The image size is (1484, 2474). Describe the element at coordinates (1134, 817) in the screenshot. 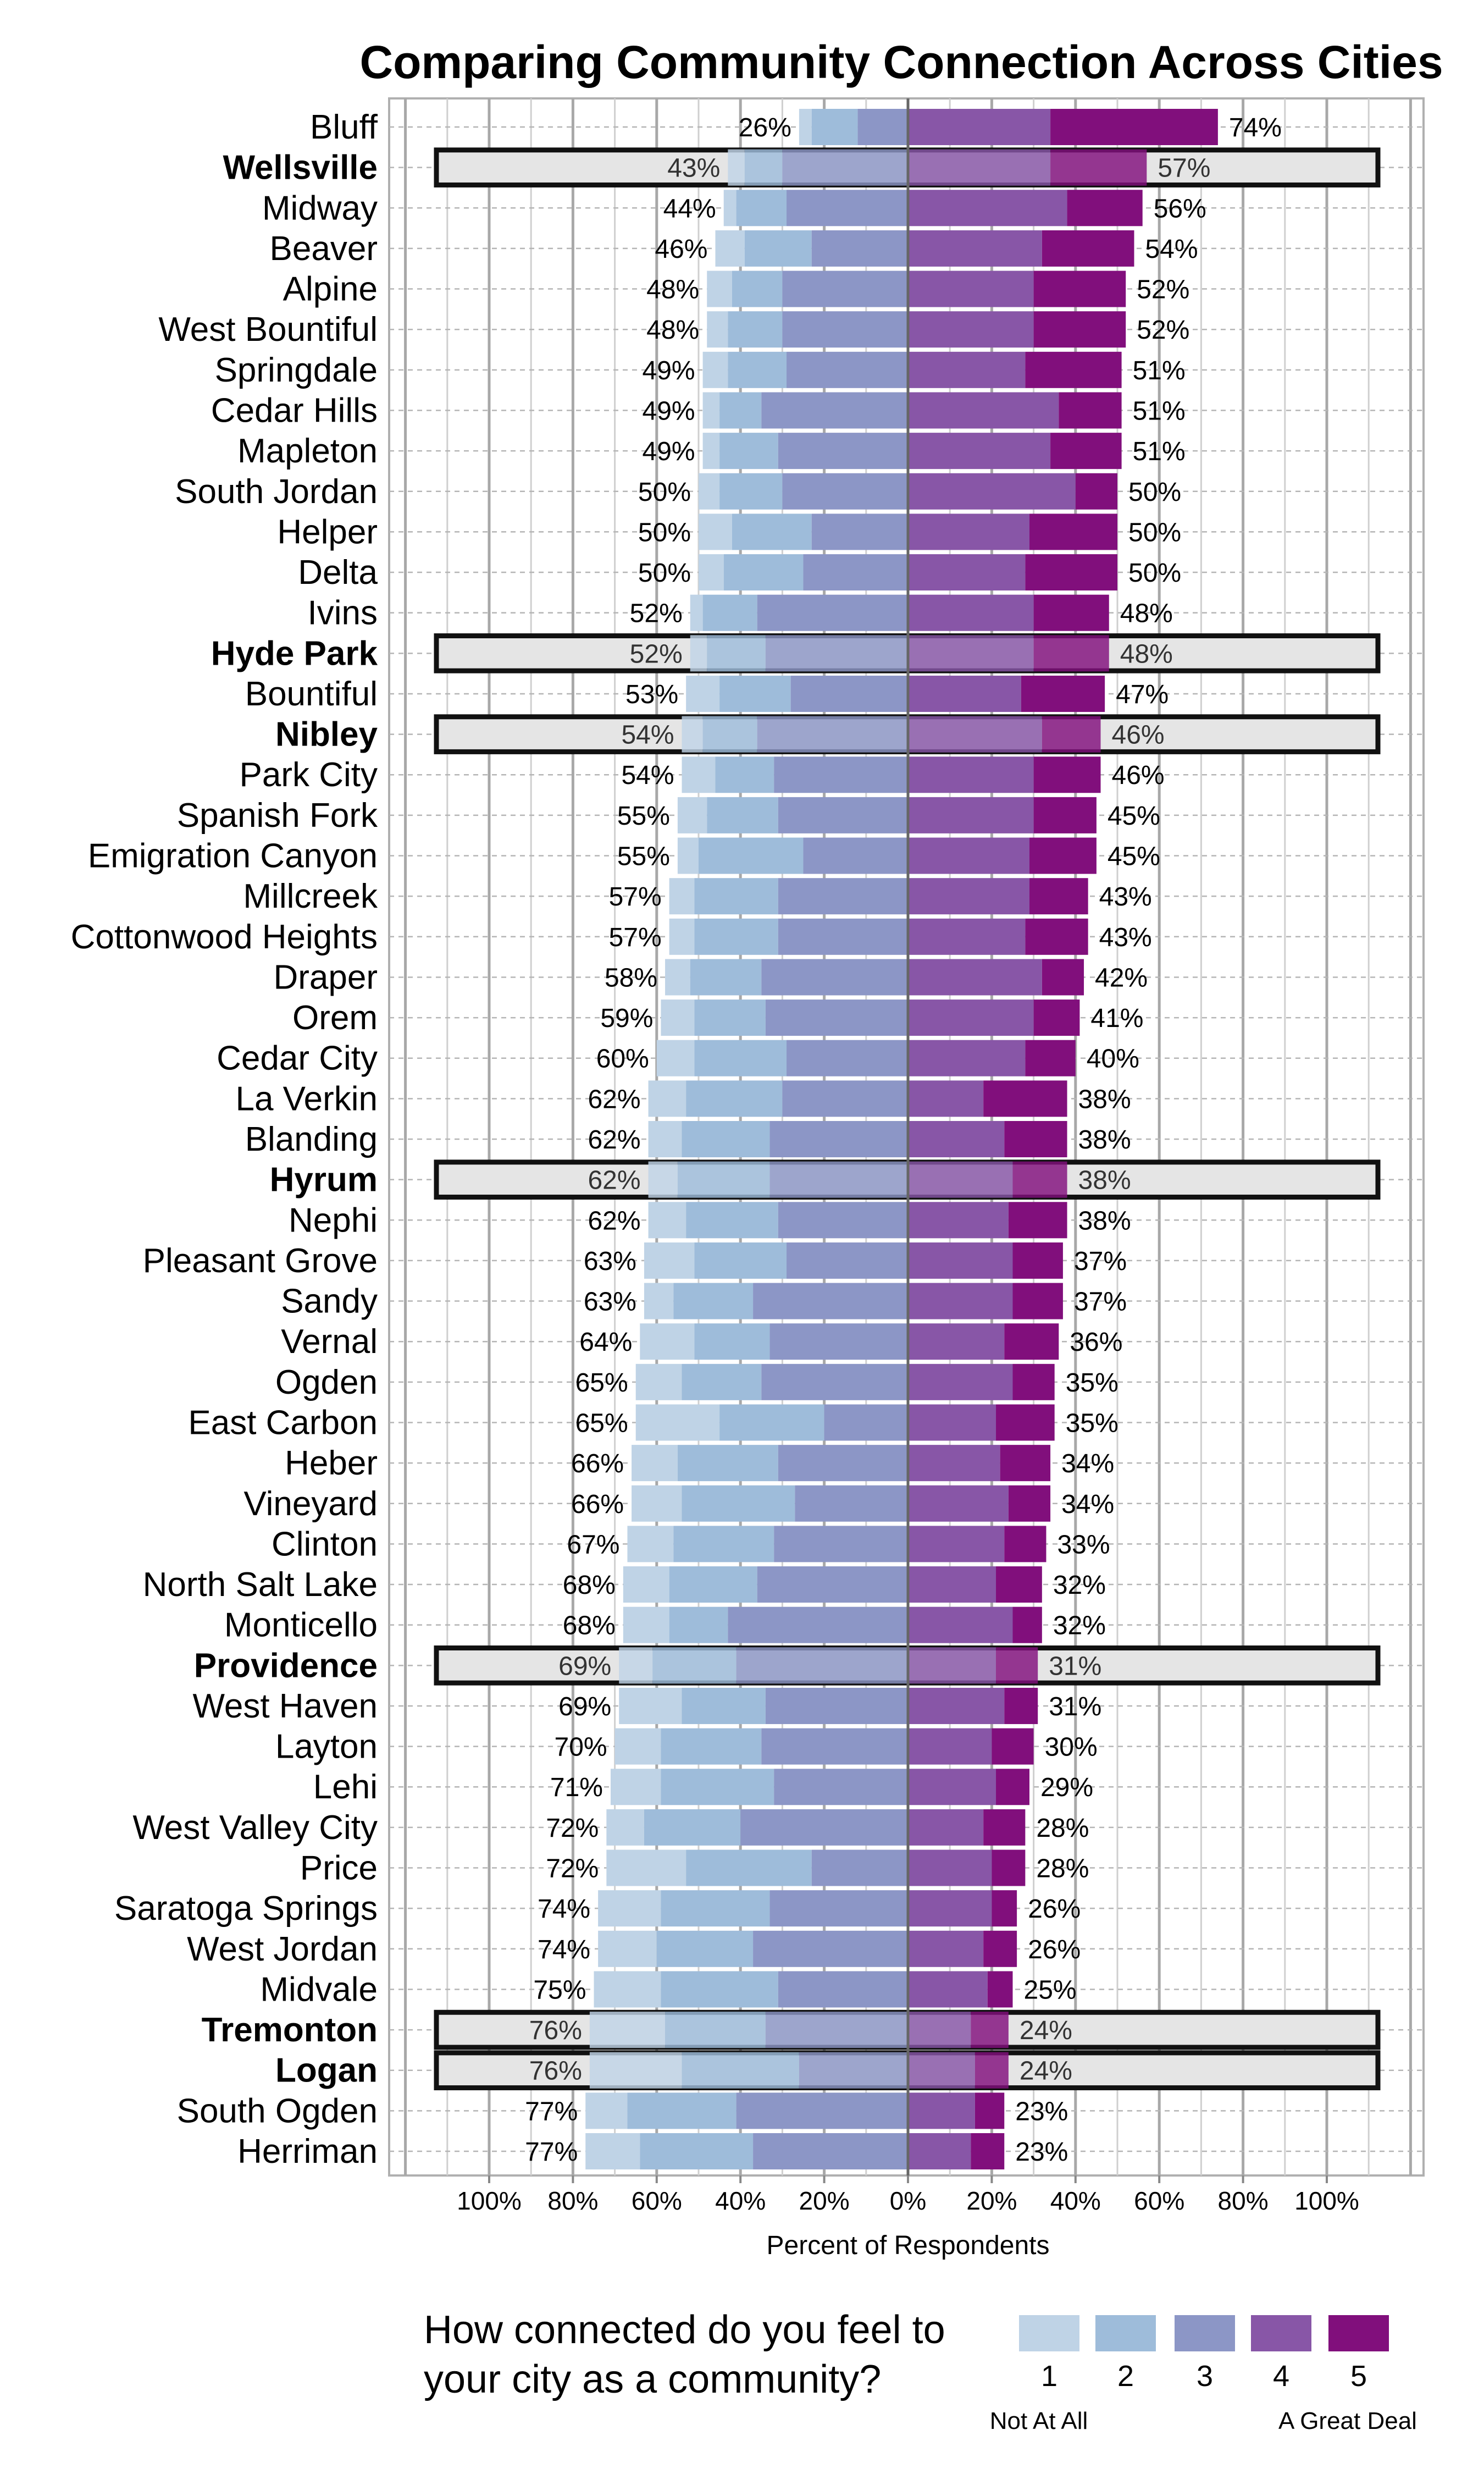

I see `right-total-label: 45%` at that location.